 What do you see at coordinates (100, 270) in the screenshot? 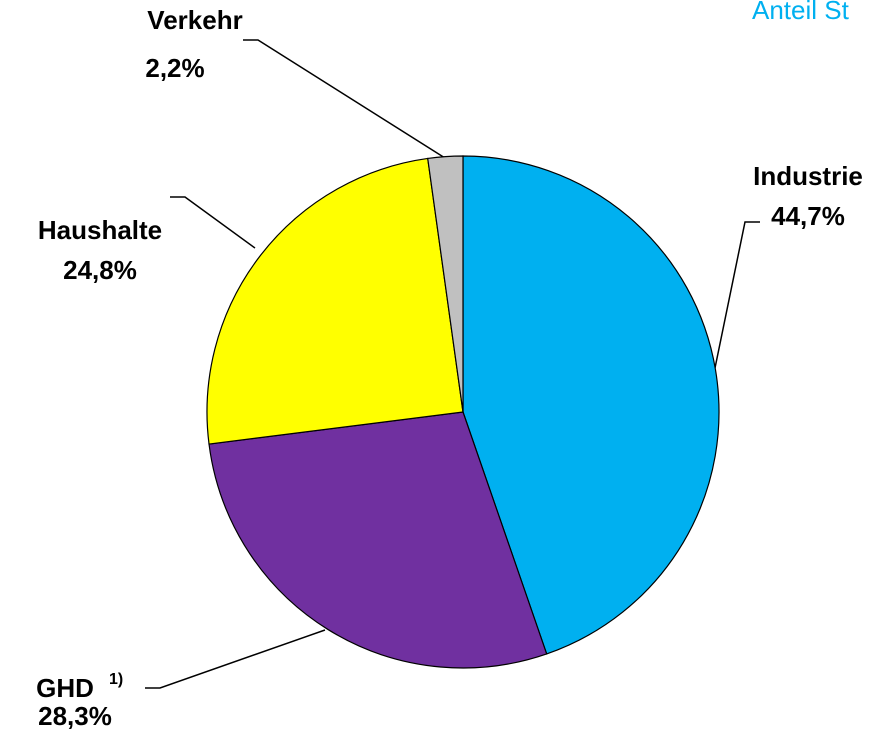
I see `value-label: 24,8%` at bounding box center [100, 270].